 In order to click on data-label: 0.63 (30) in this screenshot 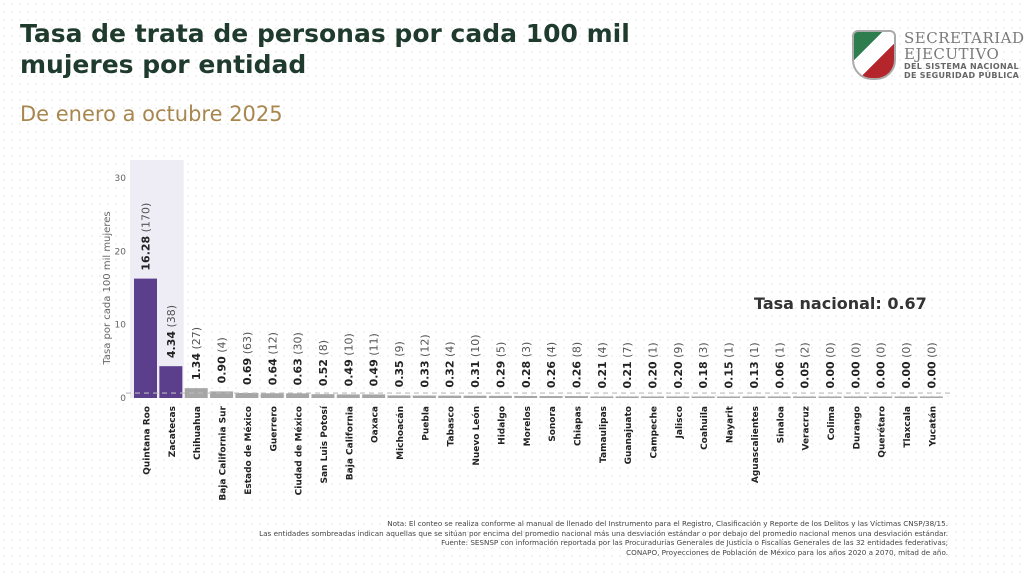, I will do `click(298, 358)`.